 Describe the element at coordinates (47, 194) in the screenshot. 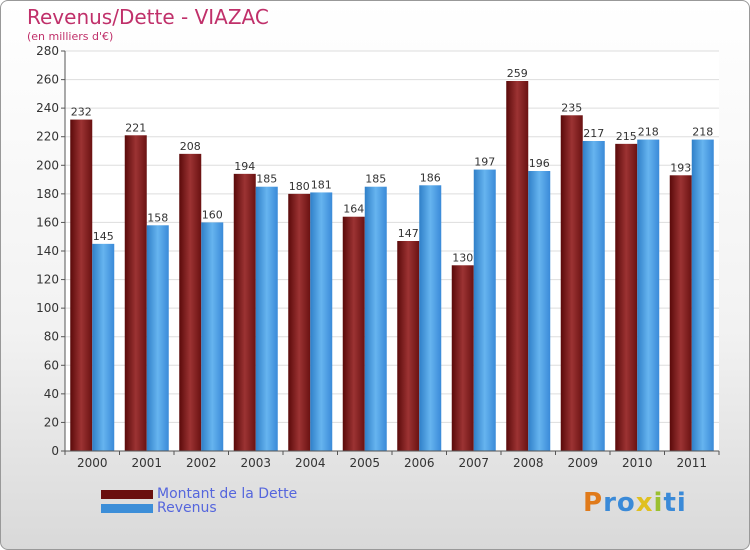

I see `y-tick-label: 180` at that location.